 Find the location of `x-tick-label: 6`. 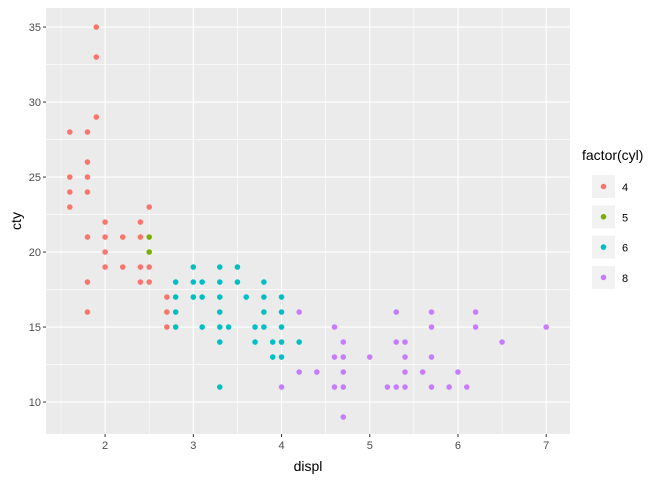

x-tick-label: 6 is located at coordinates (458, 446).